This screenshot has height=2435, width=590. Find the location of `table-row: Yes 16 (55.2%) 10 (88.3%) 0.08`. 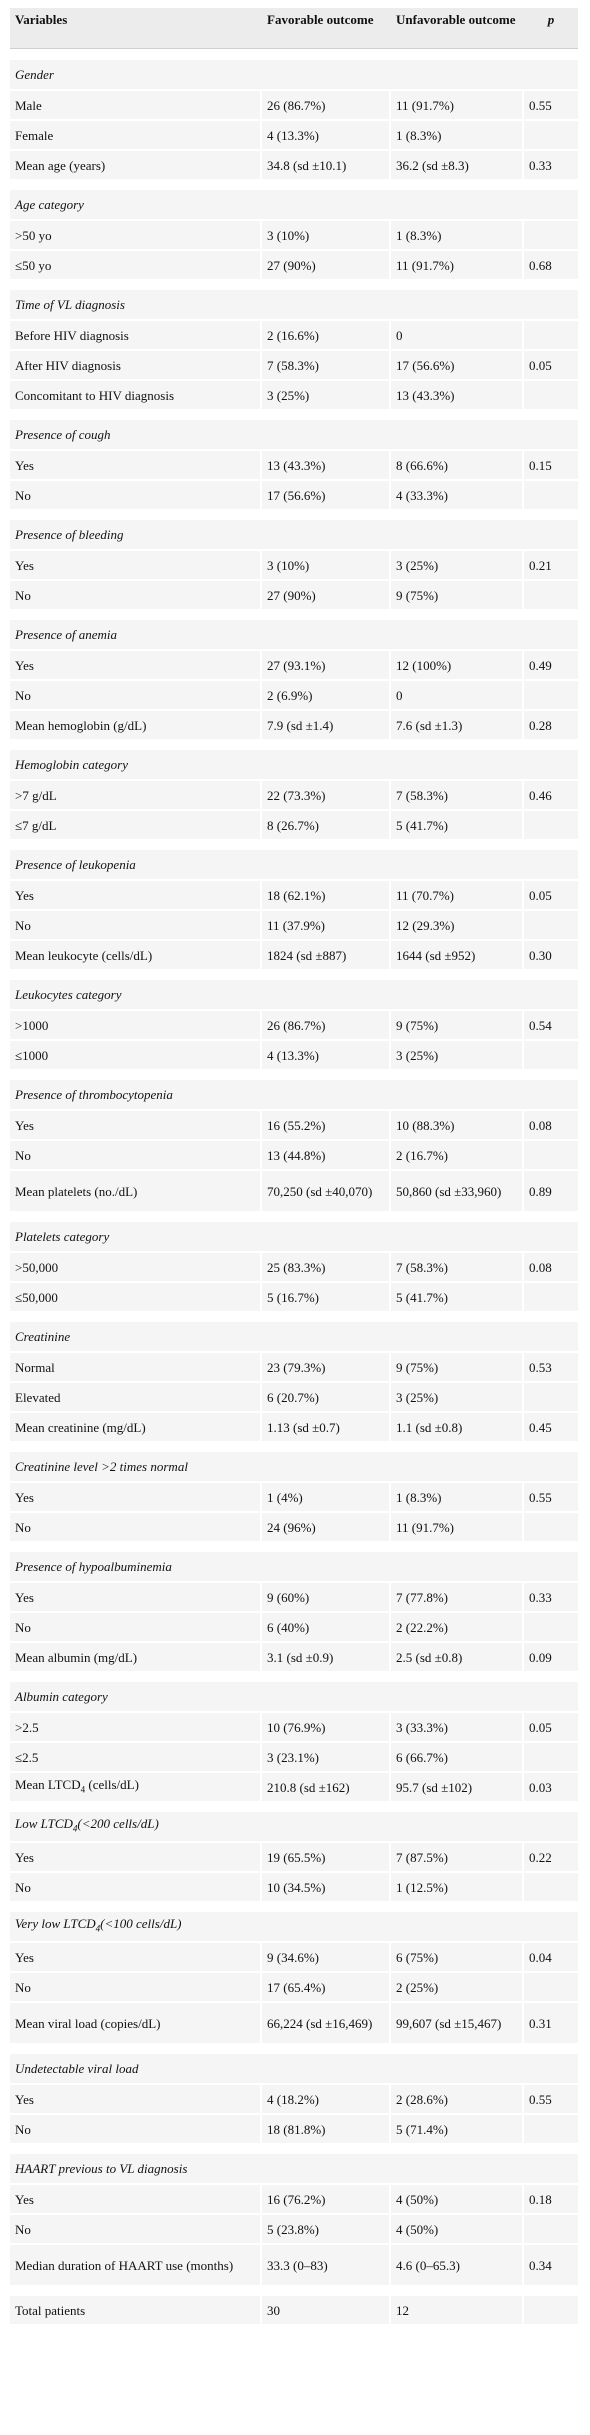

table-row: Yes 16 (55.2%) 10 (88.3%) 0.08 is located at coordinates (294, 1125).